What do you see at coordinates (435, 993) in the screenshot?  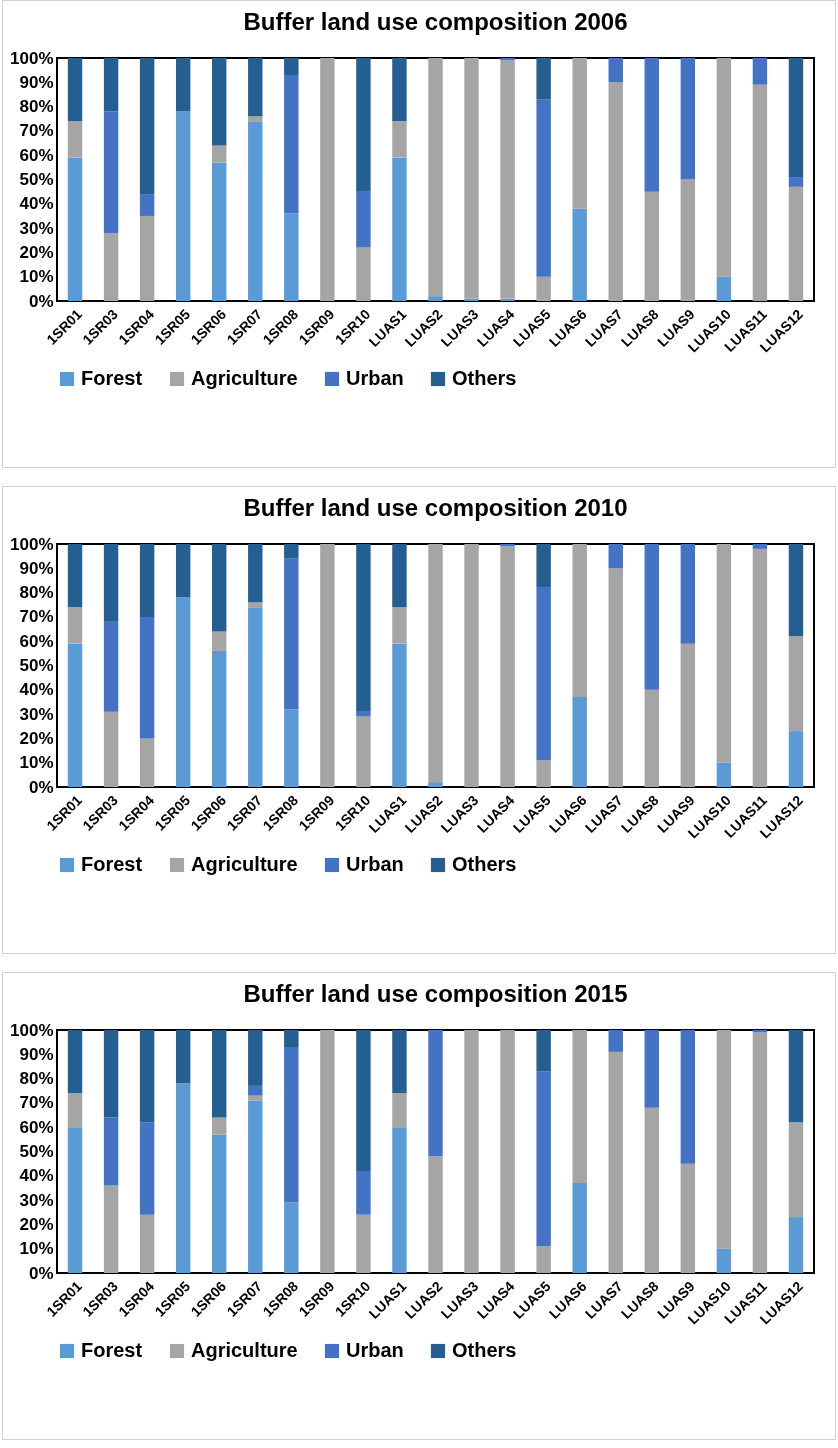 I see `chart-title: Buffer land use composition 2015` at bounding box center [435, 993].